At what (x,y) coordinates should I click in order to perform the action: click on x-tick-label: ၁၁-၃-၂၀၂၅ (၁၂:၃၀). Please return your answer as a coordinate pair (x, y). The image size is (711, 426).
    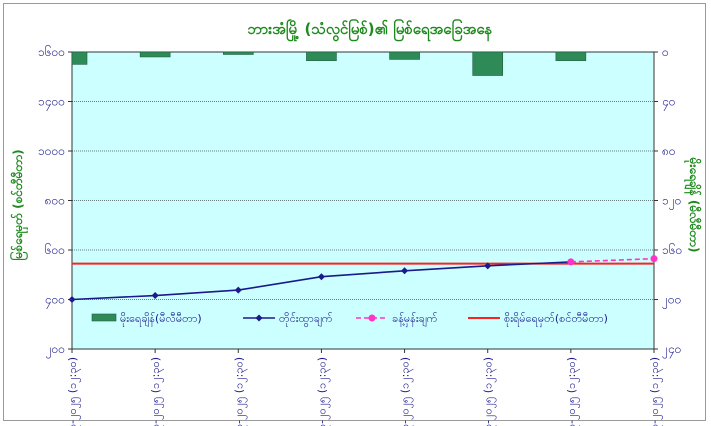
    Looking at the image, I should click on (406, 391).